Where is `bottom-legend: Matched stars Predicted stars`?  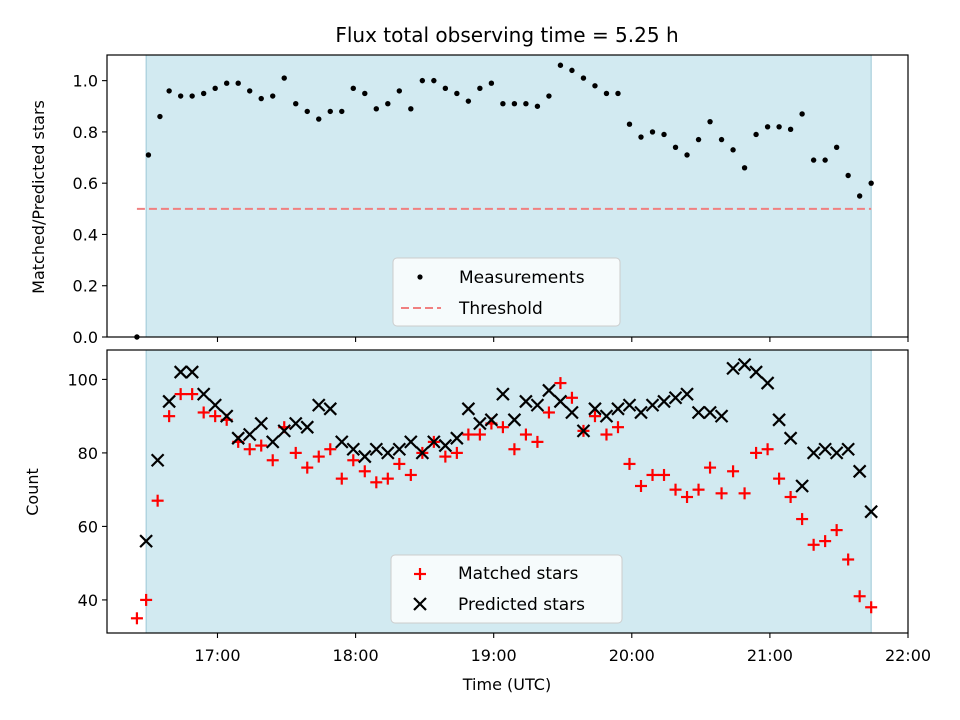 bottom-legend: Matched stars Predicted stars is located at coordinates (506, 589).